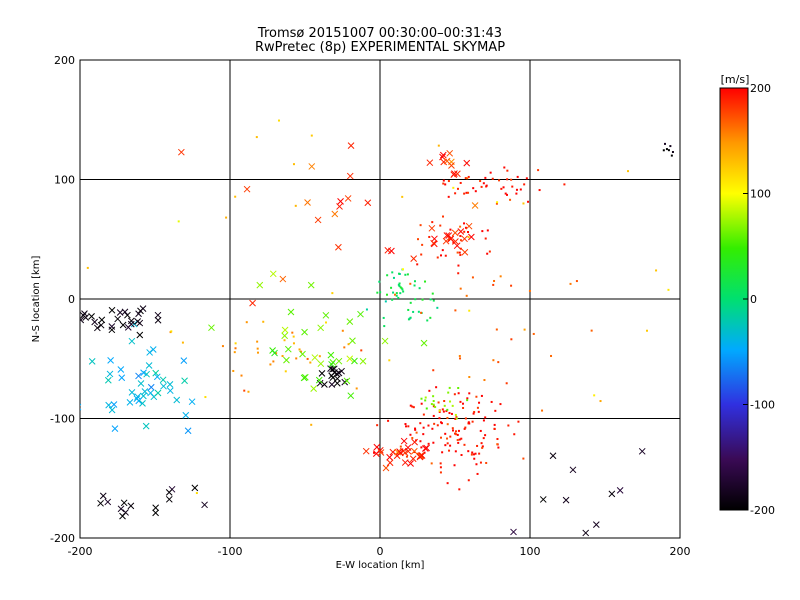  What do you see at coordinates (753, 299) in the screenshot?
I see `colorbar-tick-label: 0` at bounding box center [753, 299].